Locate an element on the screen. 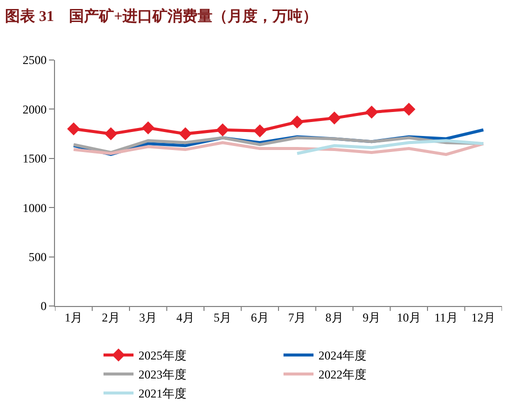 This screenshot has height=420, width=524. x-tick-label: 12月 is located at coordinates (483, 317).